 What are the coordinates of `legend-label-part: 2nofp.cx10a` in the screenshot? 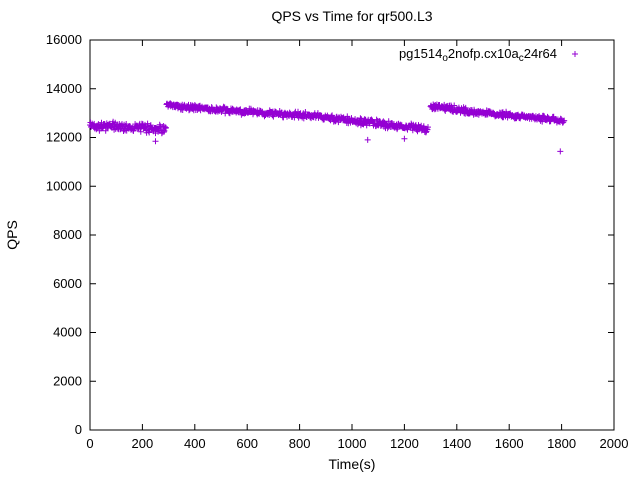 It's located at (484, 53).